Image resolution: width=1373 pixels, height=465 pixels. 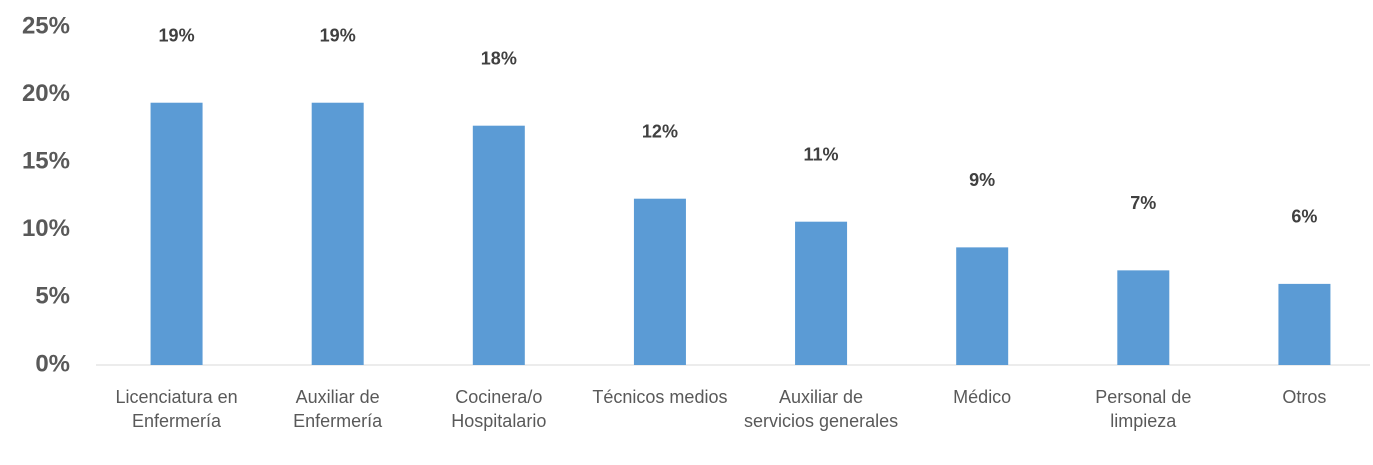 I want to click on x-tick-label: Licenciatura en Enfermería, so click(x=176, y=409).